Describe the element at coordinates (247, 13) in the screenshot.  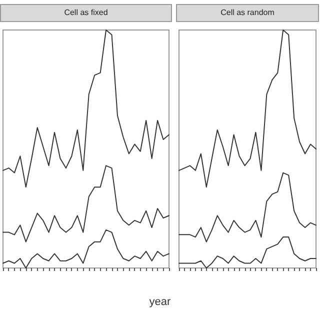
I see `chart-title: Cell as random` at that location.